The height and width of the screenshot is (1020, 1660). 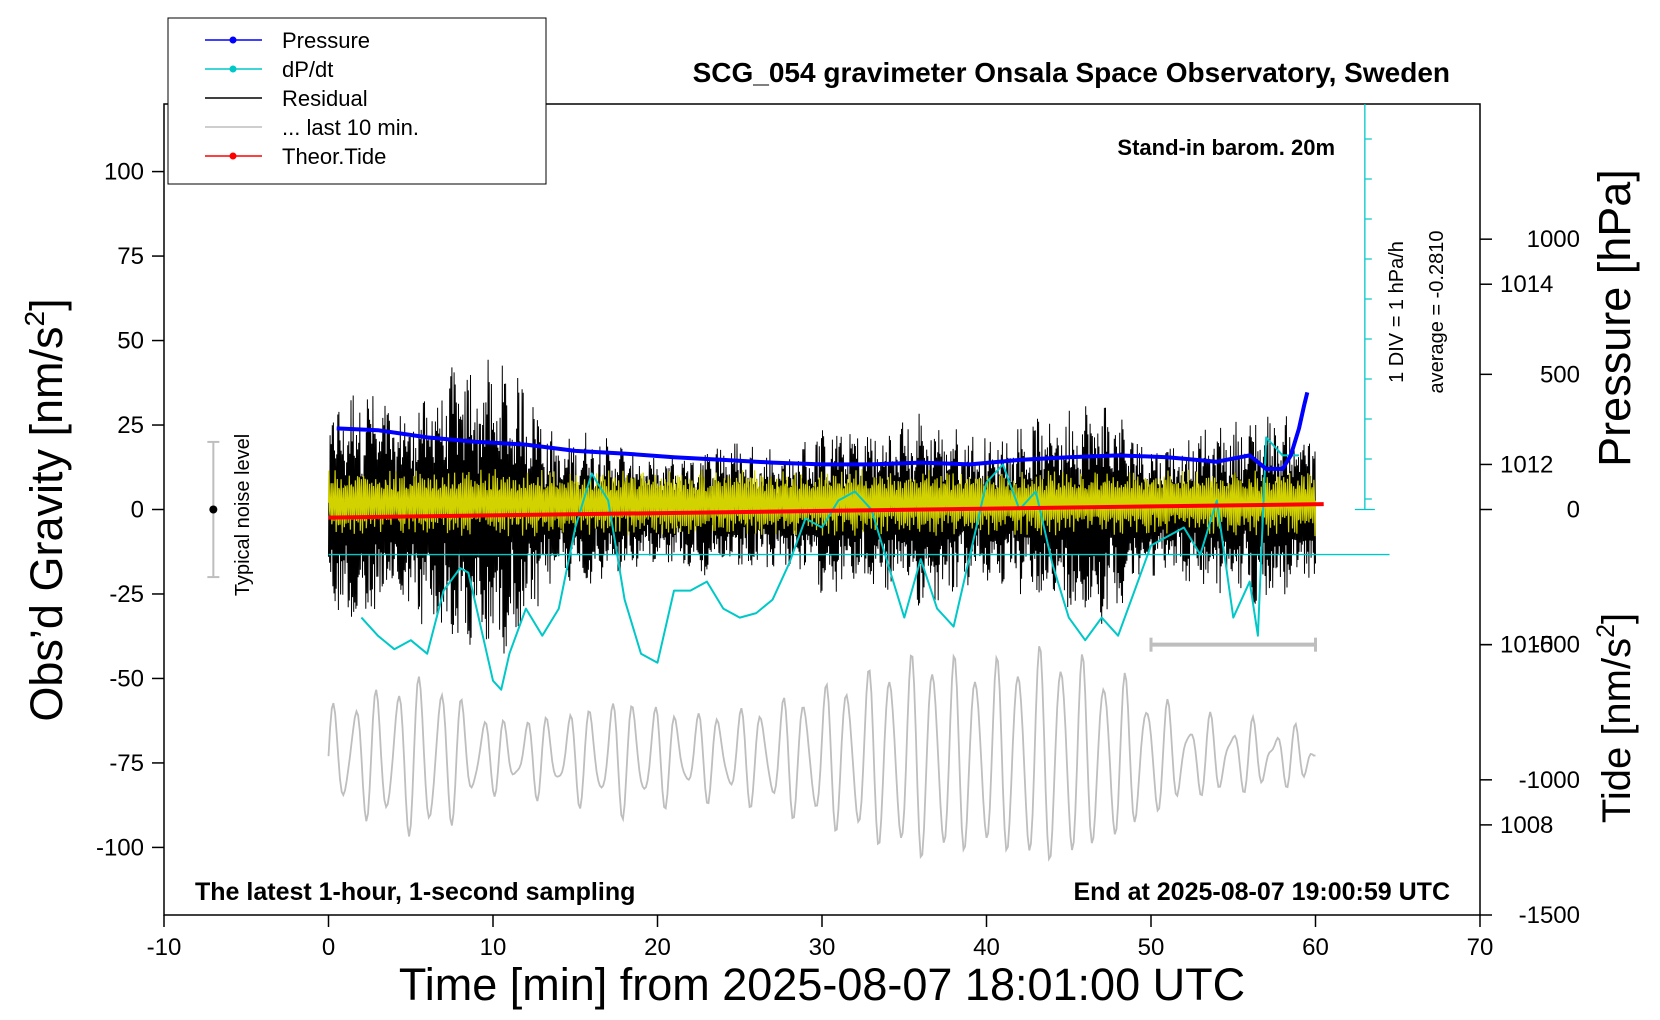 I want to click on gravity-label-end: ], so click(x=46, y=304).